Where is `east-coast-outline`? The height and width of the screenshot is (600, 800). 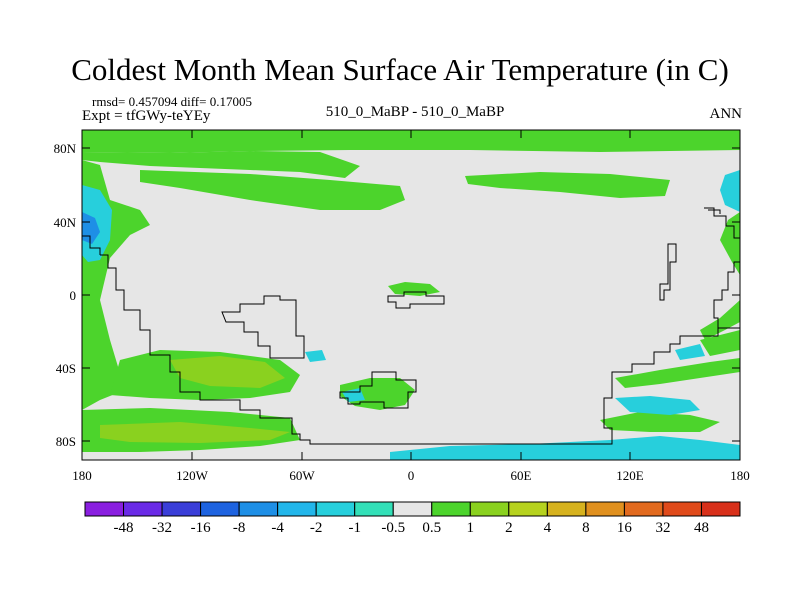
east-coast-outline is located at coordinates (722, 267).